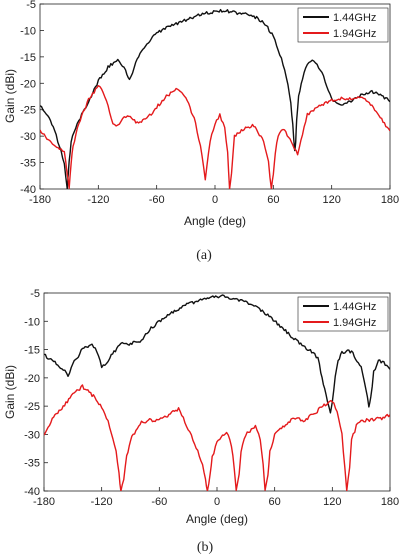  I want to click on x-tick-label-a-2: -60, so click(157, 200).